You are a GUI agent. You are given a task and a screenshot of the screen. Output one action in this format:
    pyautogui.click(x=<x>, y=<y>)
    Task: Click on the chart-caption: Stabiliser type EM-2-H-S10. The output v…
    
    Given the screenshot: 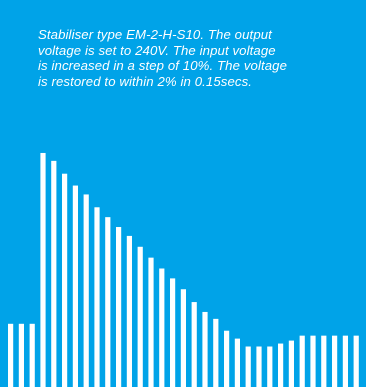 What is the action you would take?
    pyautogui.click(x=198, y=58)
    